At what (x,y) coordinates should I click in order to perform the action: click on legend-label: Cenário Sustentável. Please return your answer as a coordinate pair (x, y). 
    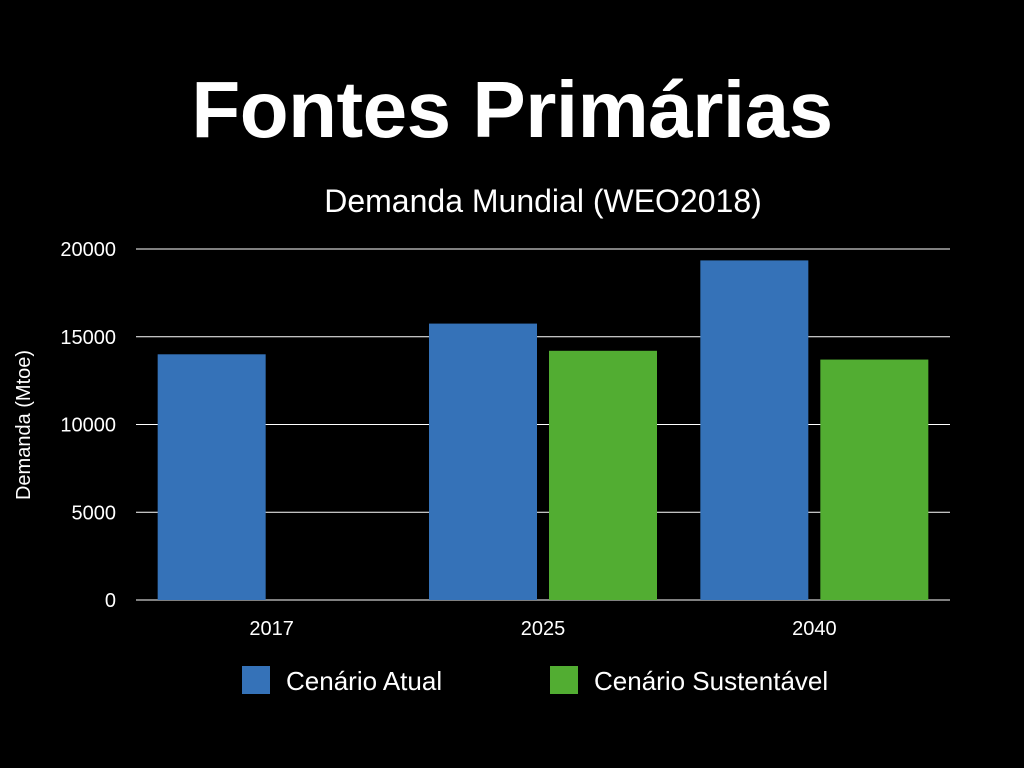
    Looking at the image, I should click on (711, 681).